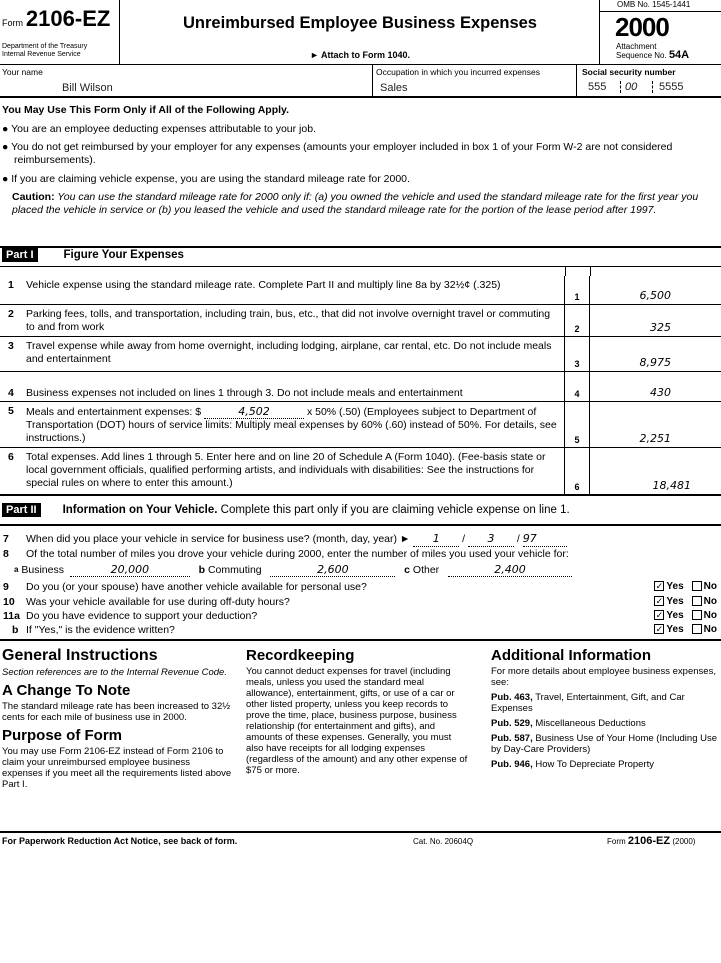 This screenshot has width=721, height=963. What do you see at coordinates (234, 570) in the screenshot?
I see `commuting-label: Commuting` at bounding box center [234, 570].